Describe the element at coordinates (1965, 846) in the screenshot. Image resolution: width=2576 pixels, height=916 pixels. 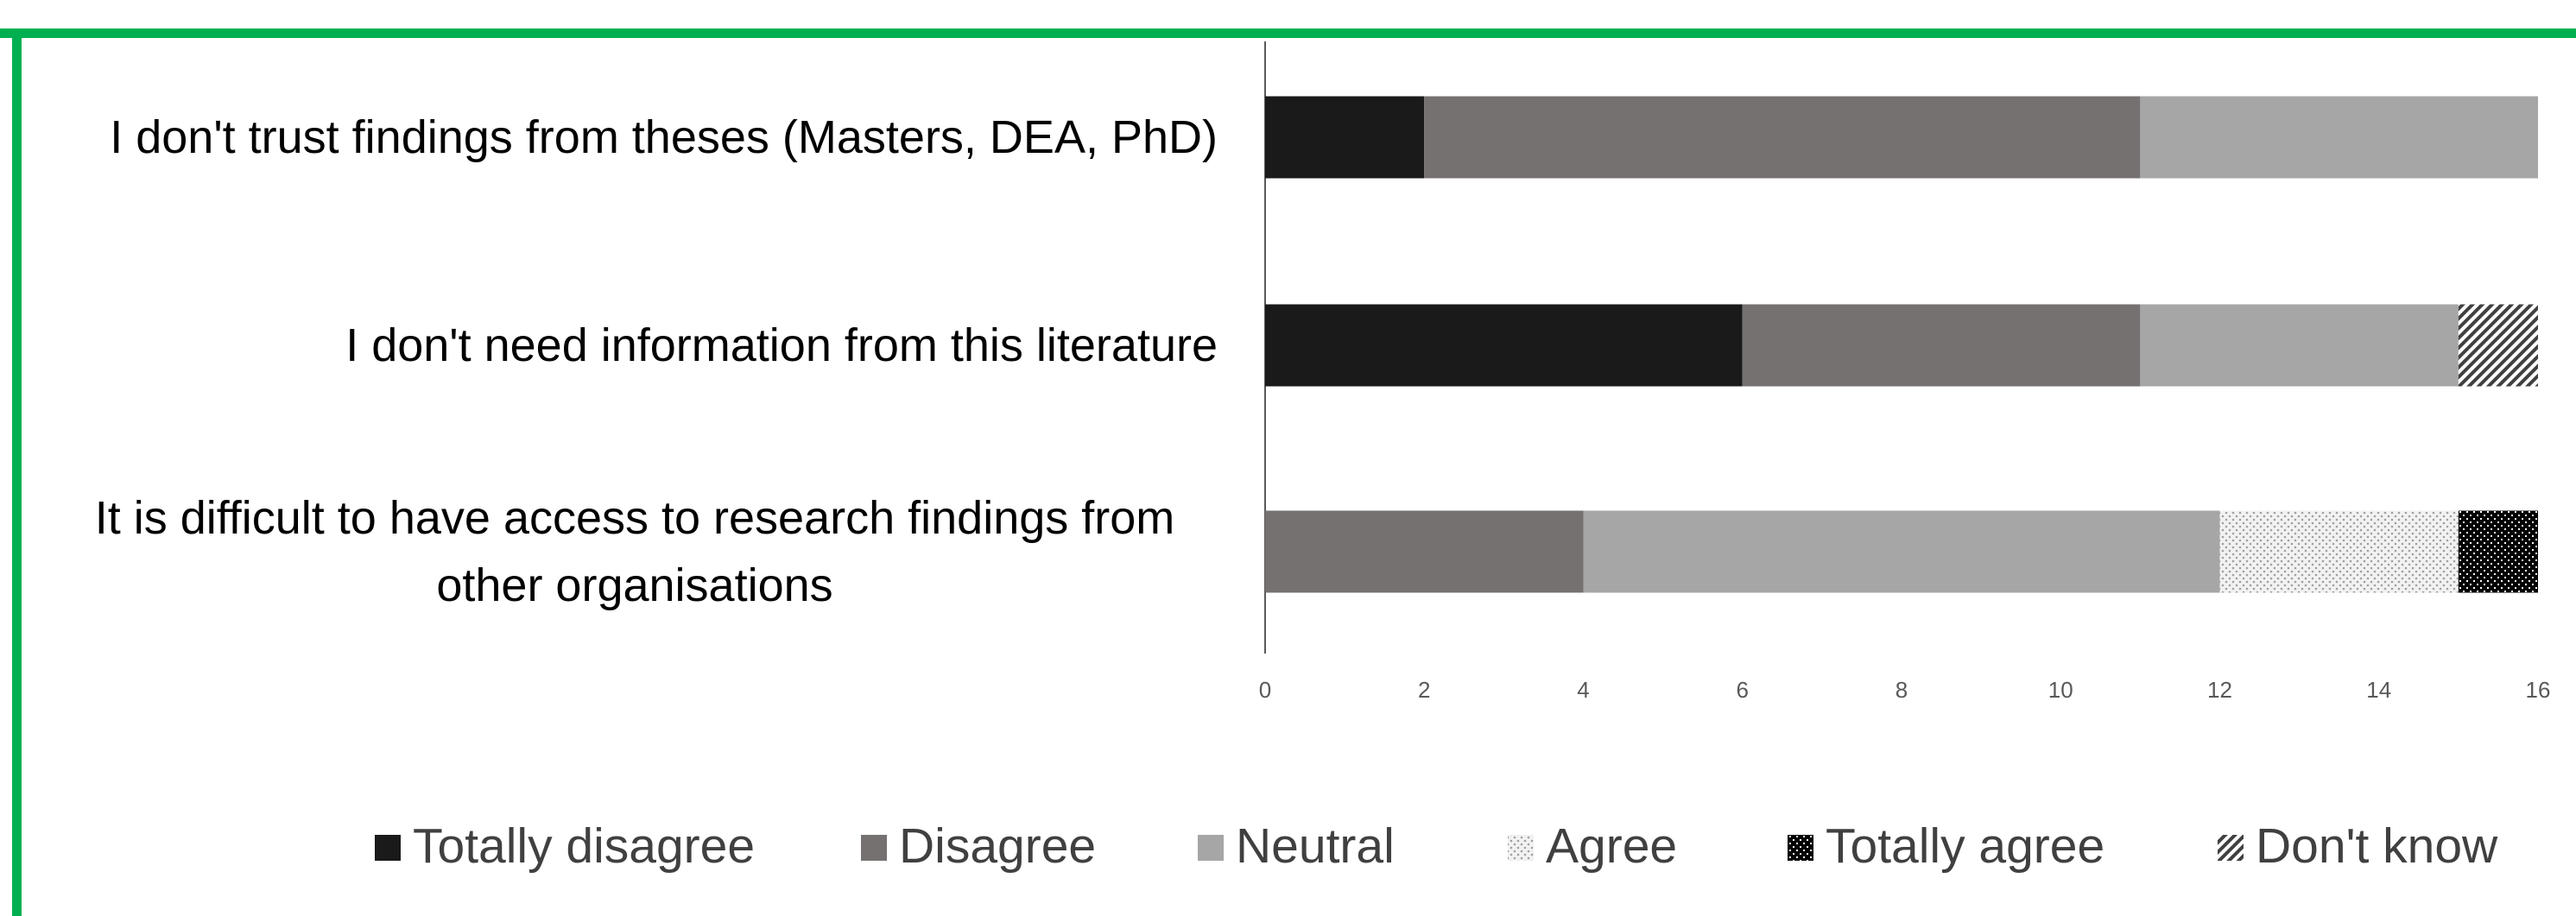
I see `legend-label: Totally agree` at that location.